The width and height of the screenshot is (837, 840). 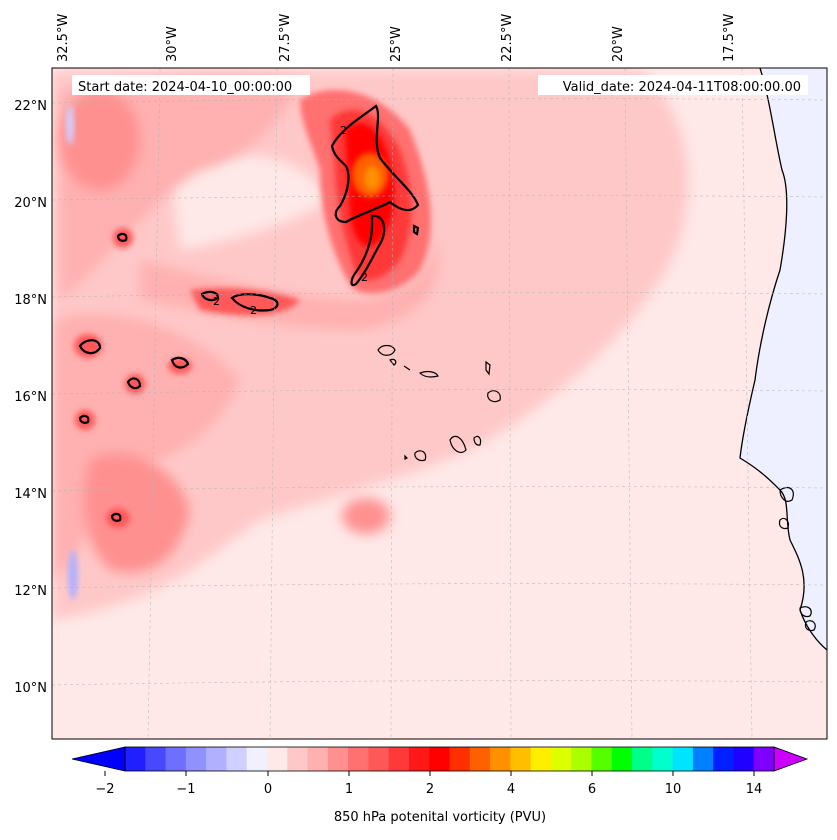 I want to click on colorbar-tick-label: 1, so click(x=349, y=789).